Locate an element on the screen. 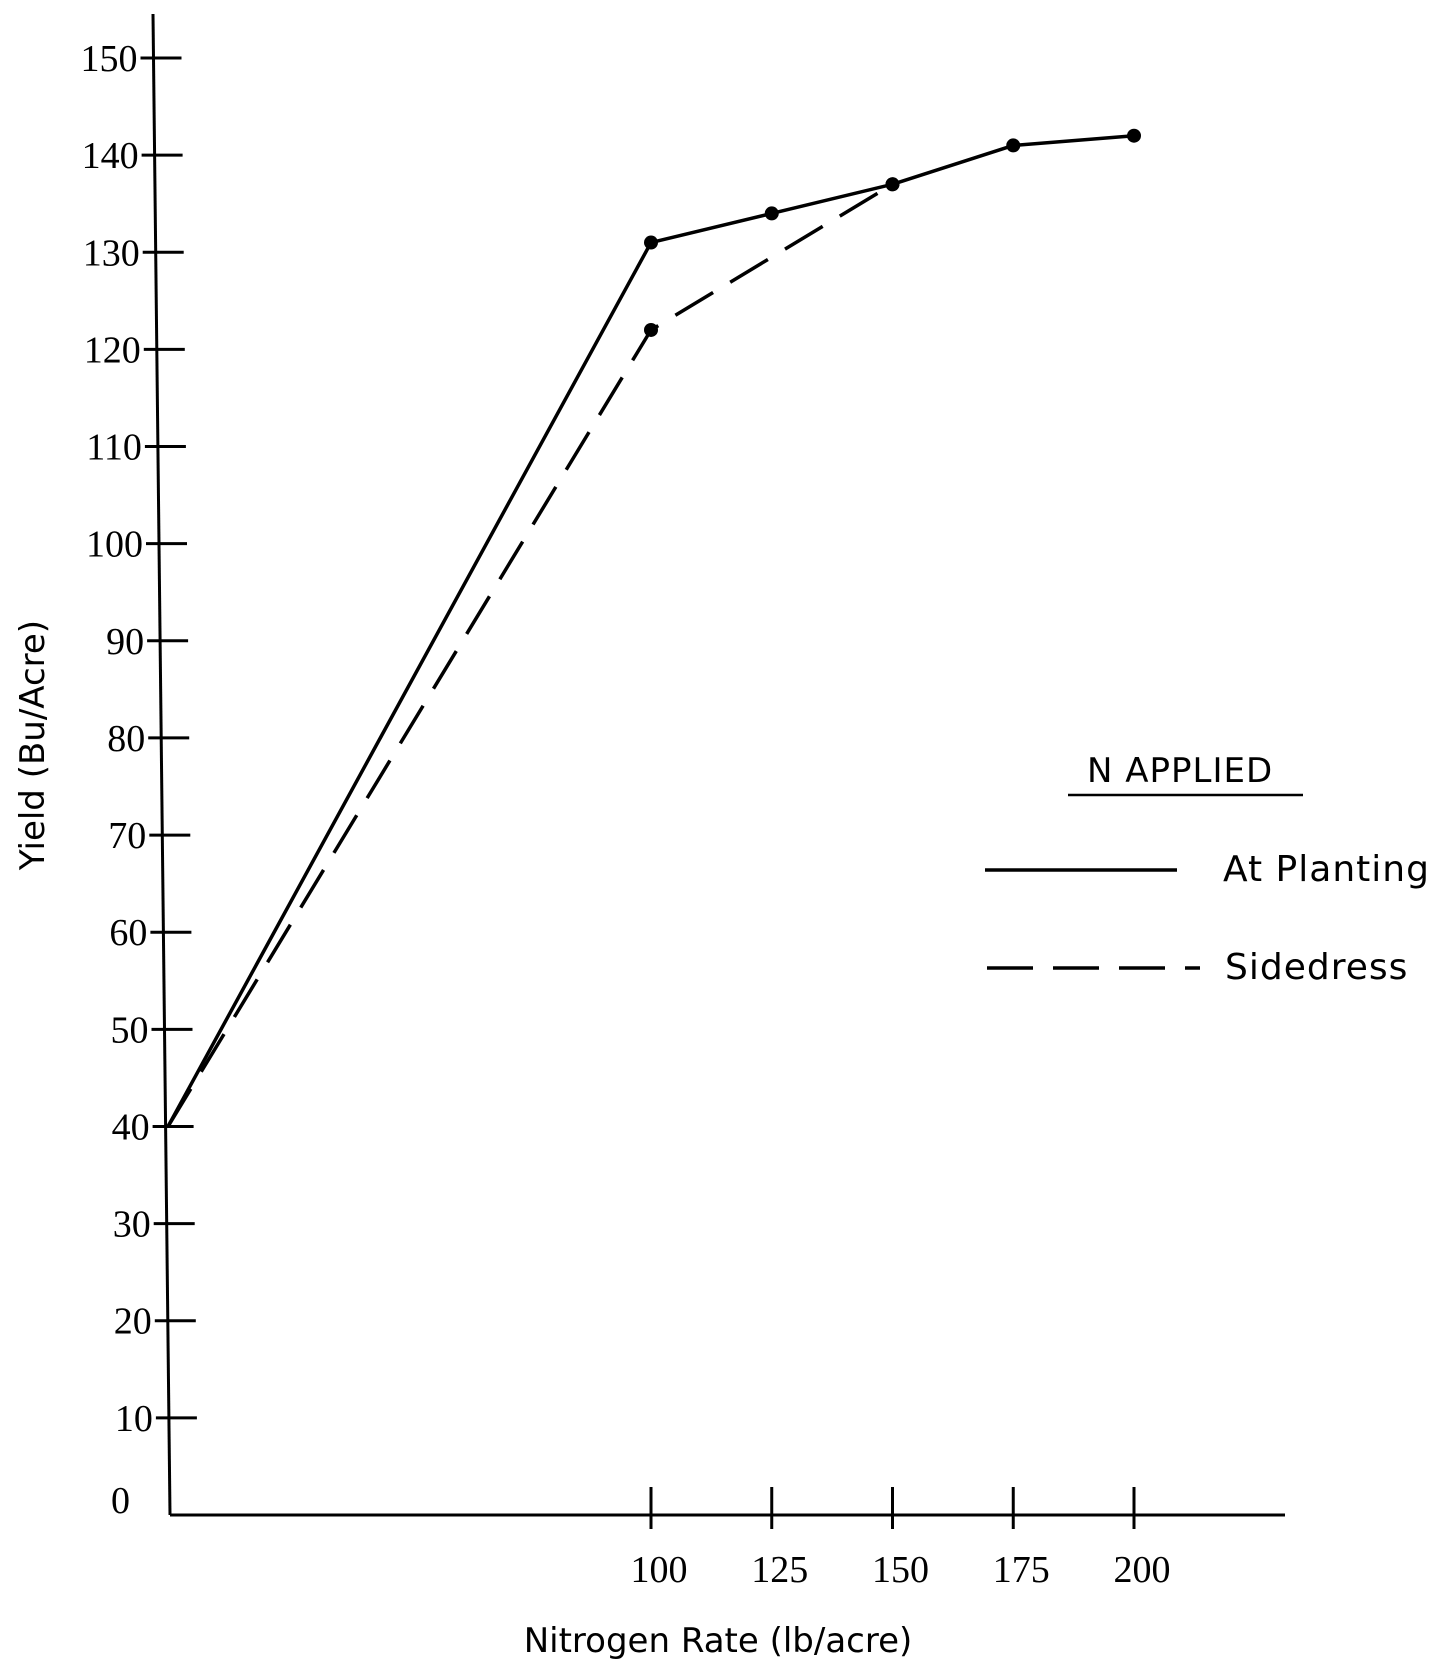  legend-title: N APPLIED is located at coordinates (1180, 771).